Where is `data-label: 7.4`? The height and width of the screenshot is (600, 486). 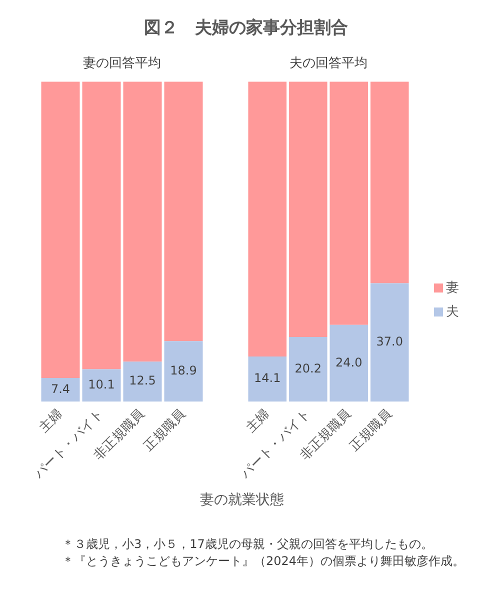
data-label: 7.4 is located at coordinates (60, 389).